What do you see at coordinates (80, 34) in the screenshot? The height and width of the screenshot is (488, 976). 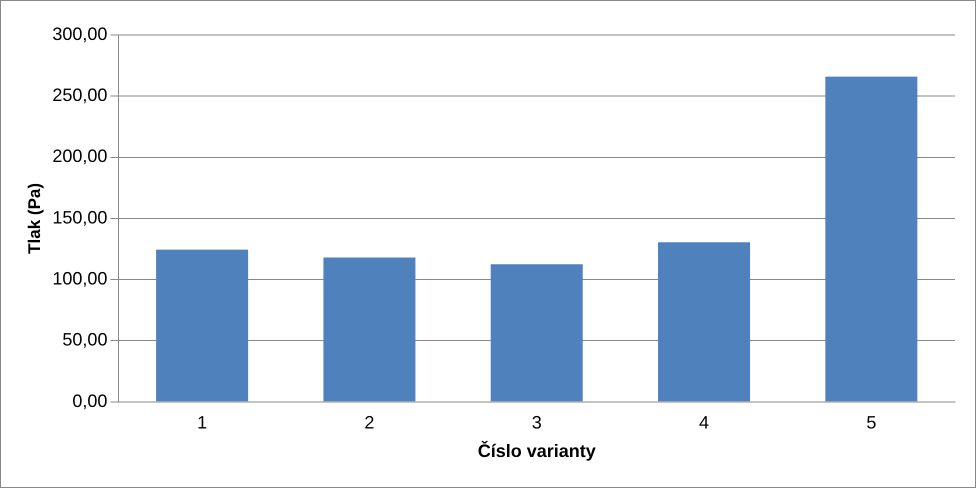 I see `y-tick-label: 300,00` at bounding box center [80, 34].